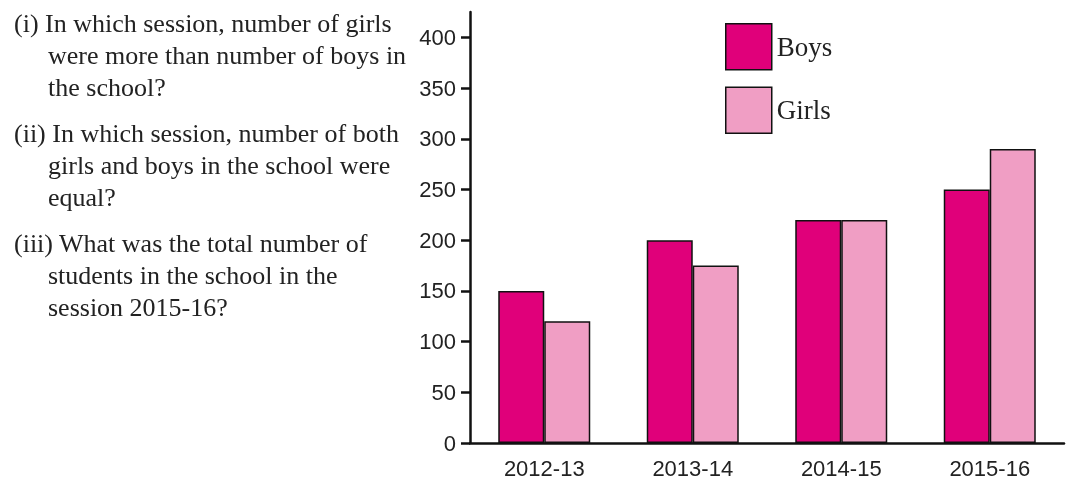 This screenshot has width=1072, height=486. What do you see at coordinates (544, 468) in the screenshot?
I see `x-tick-label: 2012-13` at bounding box center [544, 468].